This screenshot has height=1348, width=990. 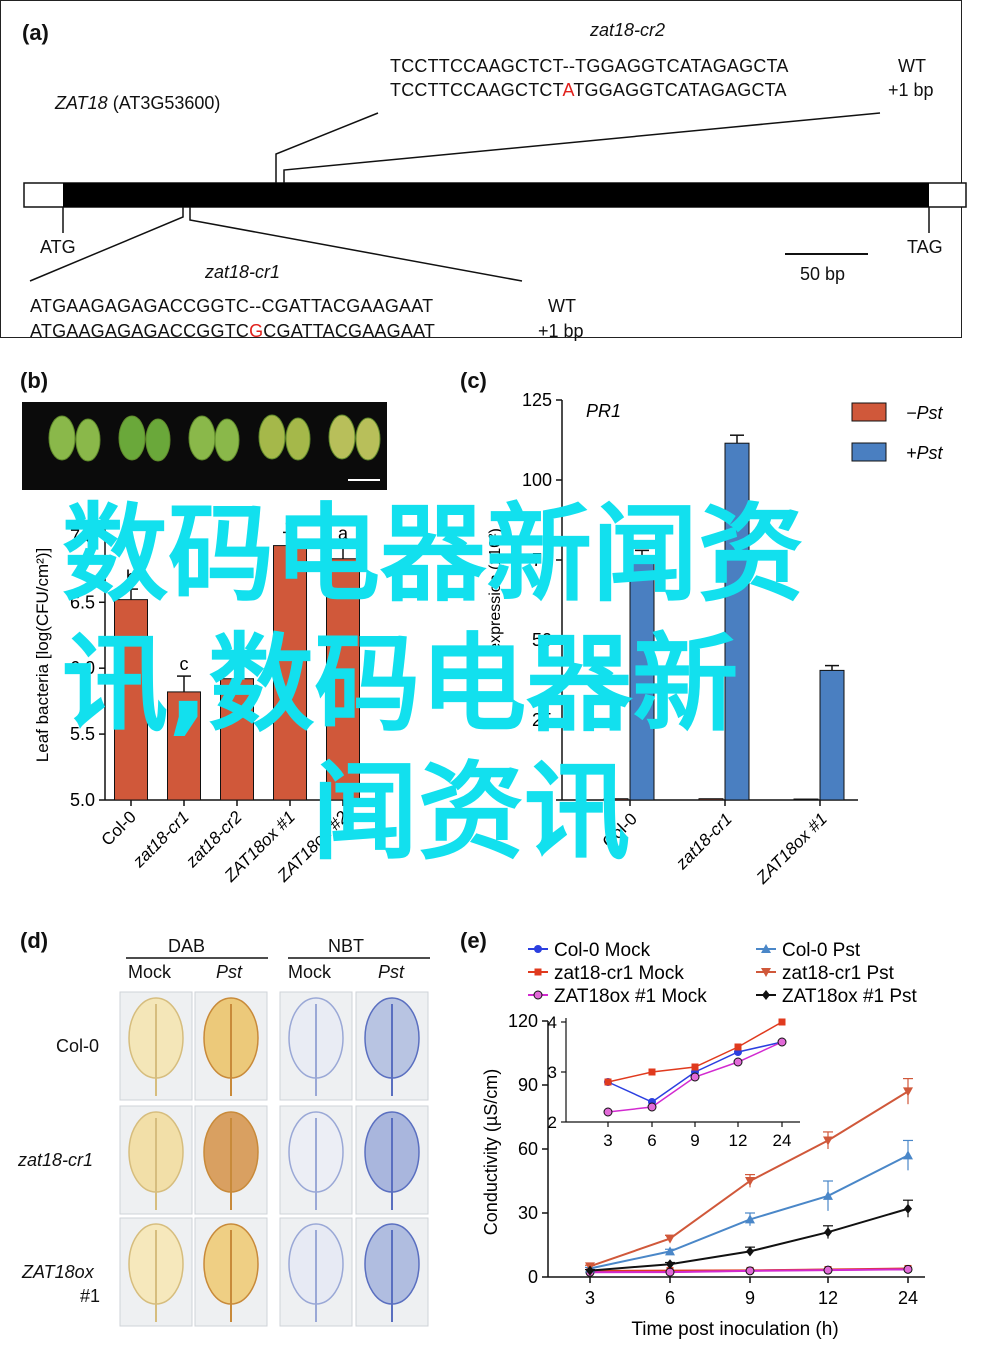 I want to click on legend-label-e-4: ZAT18ox #1 Mock, so click(x=630, y=996).